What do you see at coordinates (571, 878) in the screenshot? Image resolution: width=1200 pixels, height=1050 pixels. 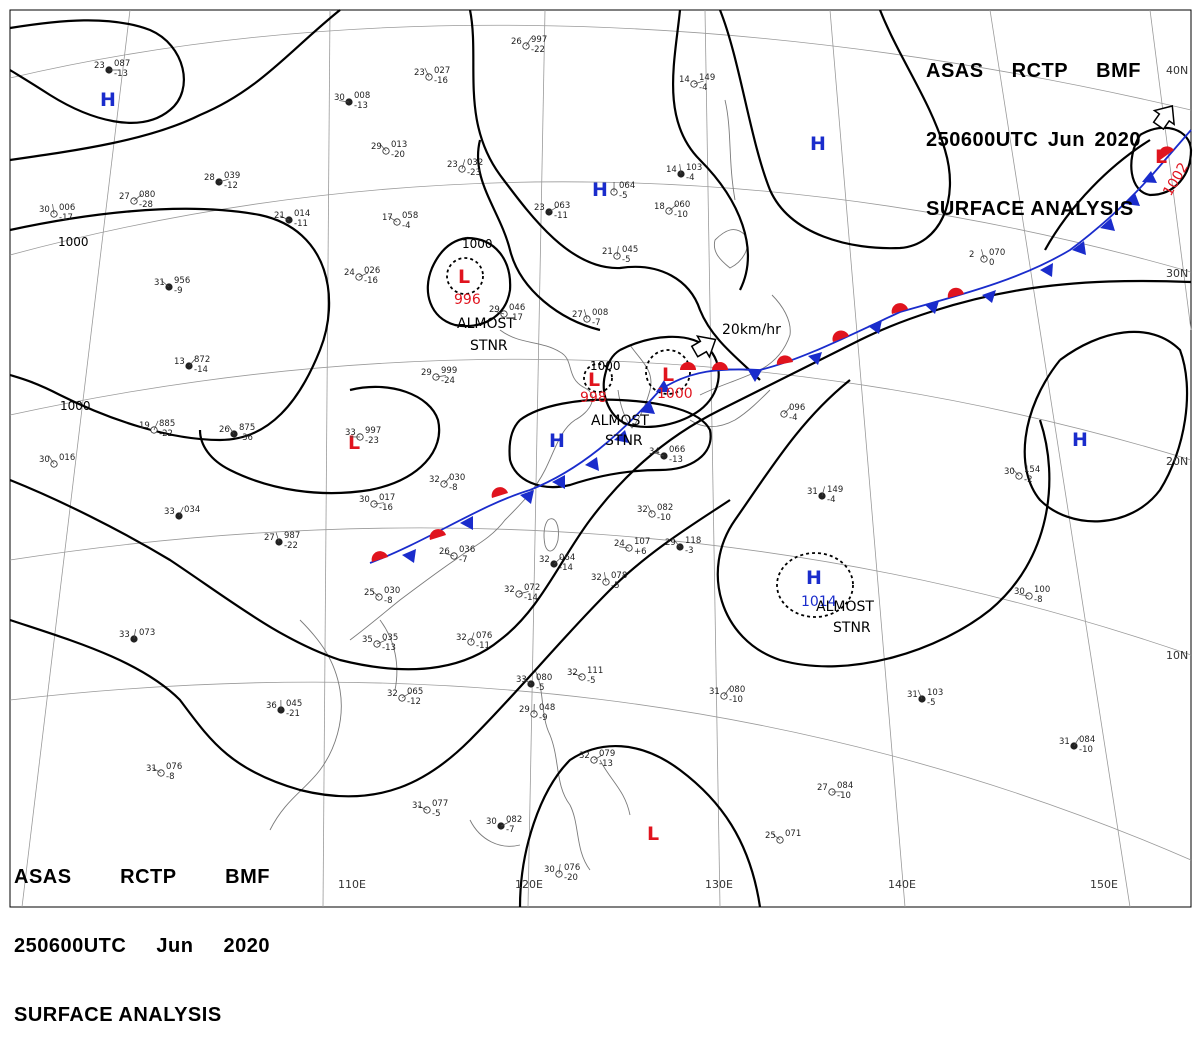 I see `station-tendency: -20` at bounding box center [571, 878].